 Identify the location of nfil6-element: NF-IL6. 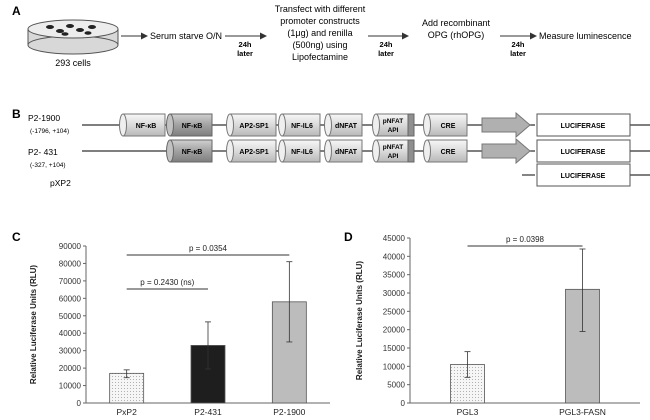
(299, 125).